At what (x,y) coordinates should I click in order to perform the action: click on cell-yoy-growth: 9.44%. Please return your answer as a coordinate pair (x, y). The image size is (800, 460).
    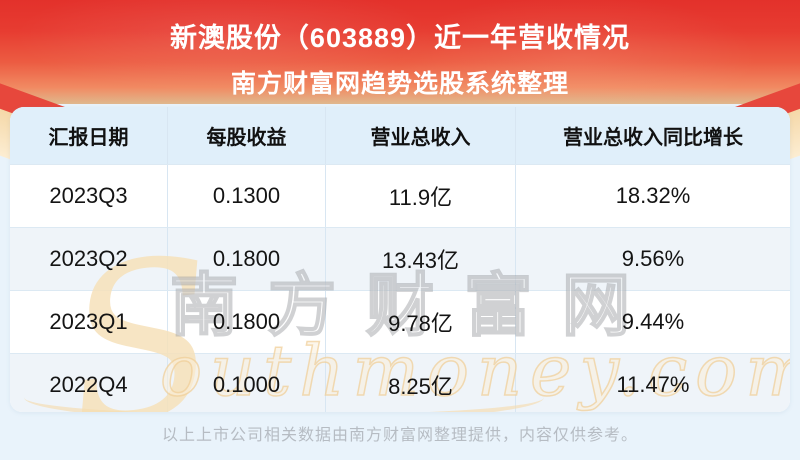
    Looking at the image, I should click on (653, 322).